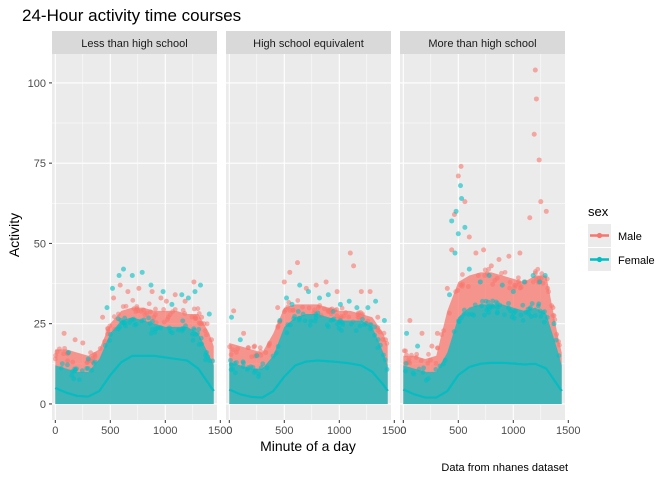 This screenshot has height=485, width=672. What do you see at coordinates (131, 15) in the screenshot?
I see `chart-title: 24-Hour activity time courses` at bounding box center [131, 15].